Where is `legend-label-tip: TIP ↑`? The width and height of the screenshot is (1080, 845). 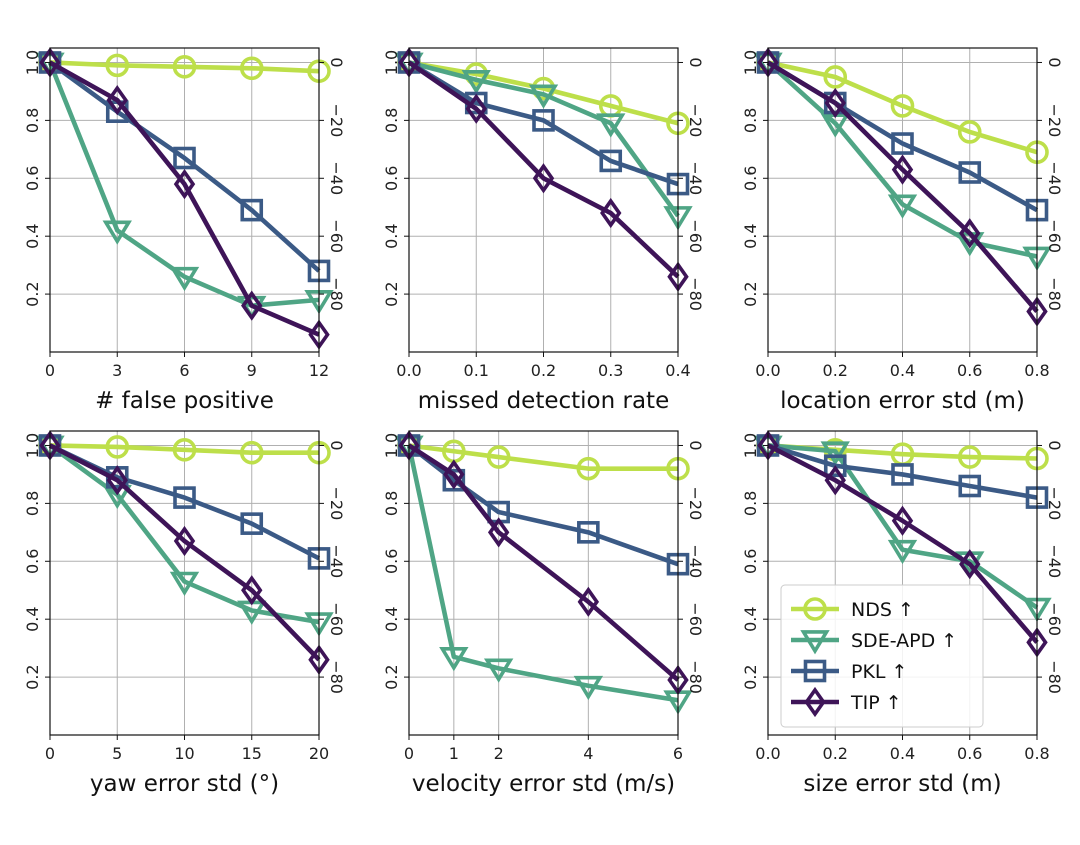
legend-label-tip: TIP ↑ is located at coordinates (876, 703).